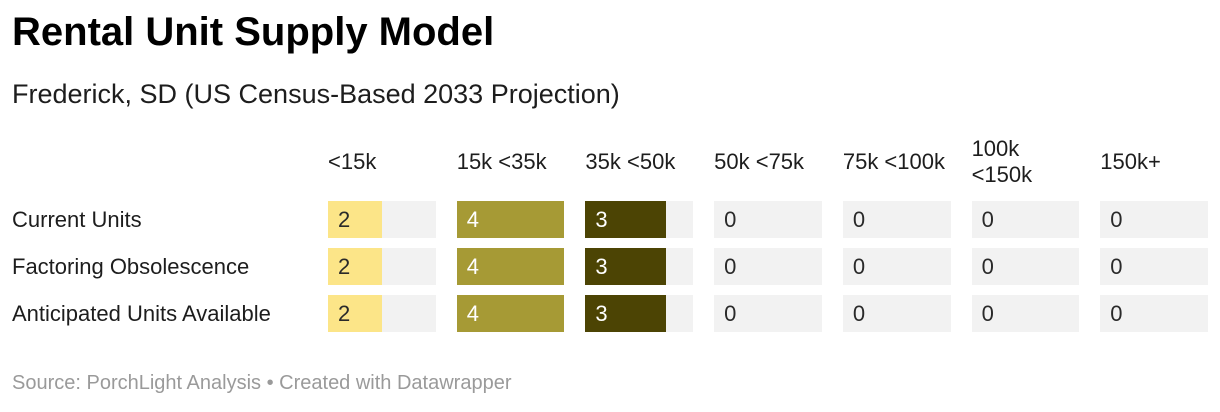  Describe the element at coordinates (630, 161) in the screenshot. I see `column-header-3: 35k <50k` at that location.